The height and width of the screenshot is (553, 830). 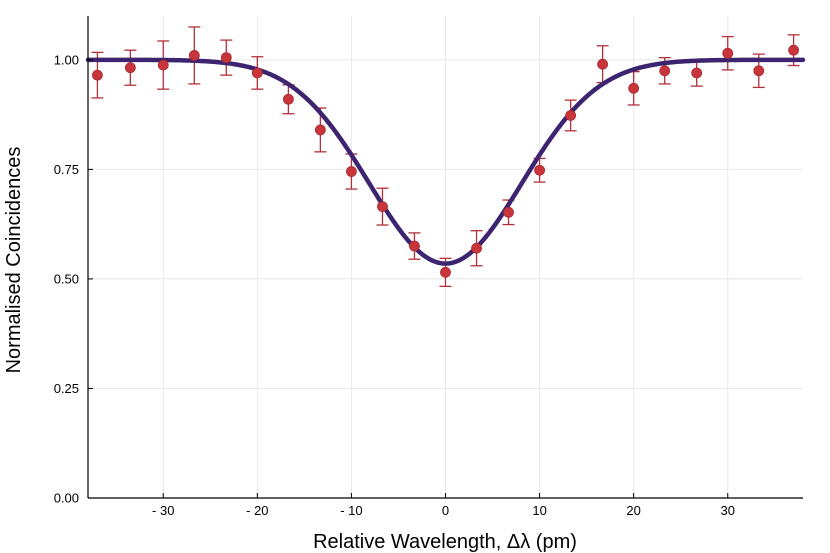 What do you see at coordinates (66, 278) in the screenshot?
I see `y-tick-label: 0.50` at bounding box center [66, 278].